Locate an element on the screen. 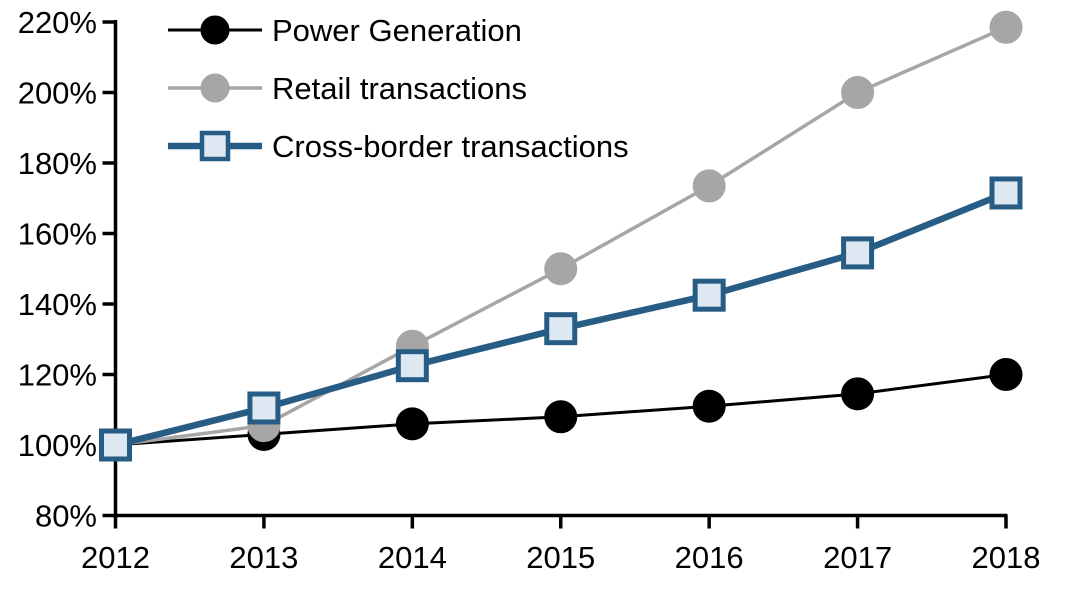  y-tick-label: 100% is located at coordinates (57, 445).